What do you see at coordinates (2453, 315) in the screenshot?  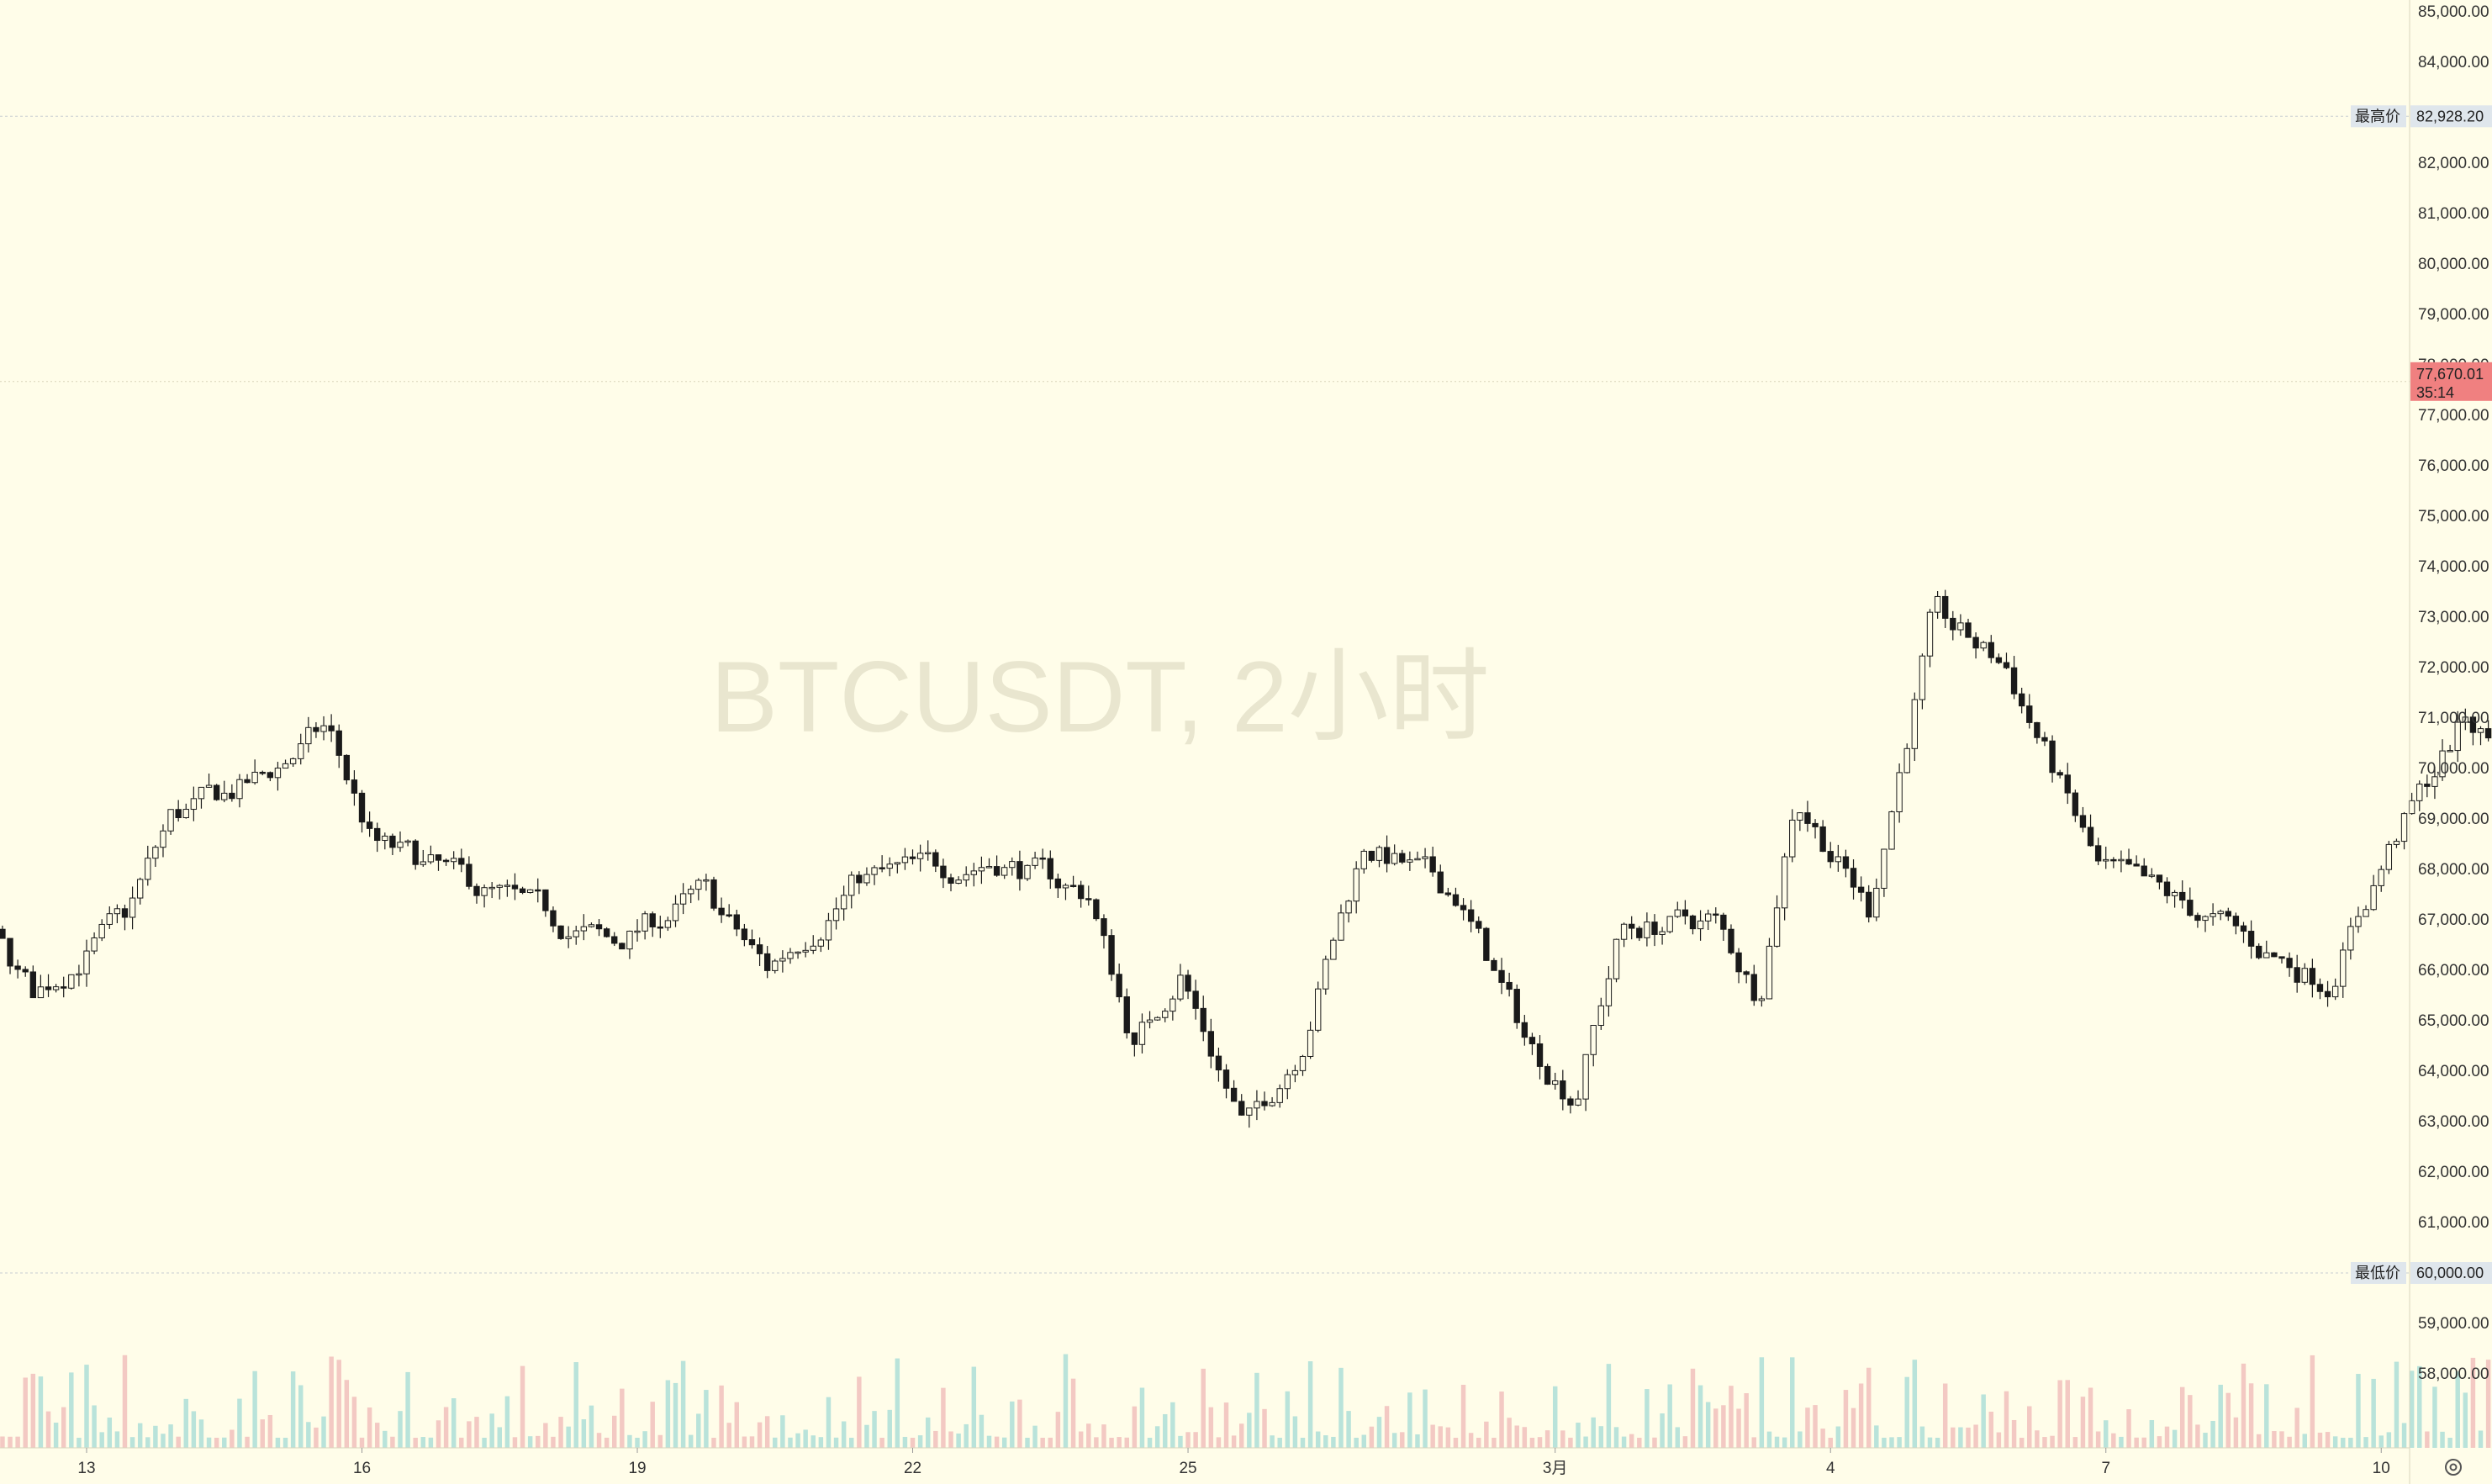 I see `y-tick-label: 79,000.00` at bounding box center [2453, 315].